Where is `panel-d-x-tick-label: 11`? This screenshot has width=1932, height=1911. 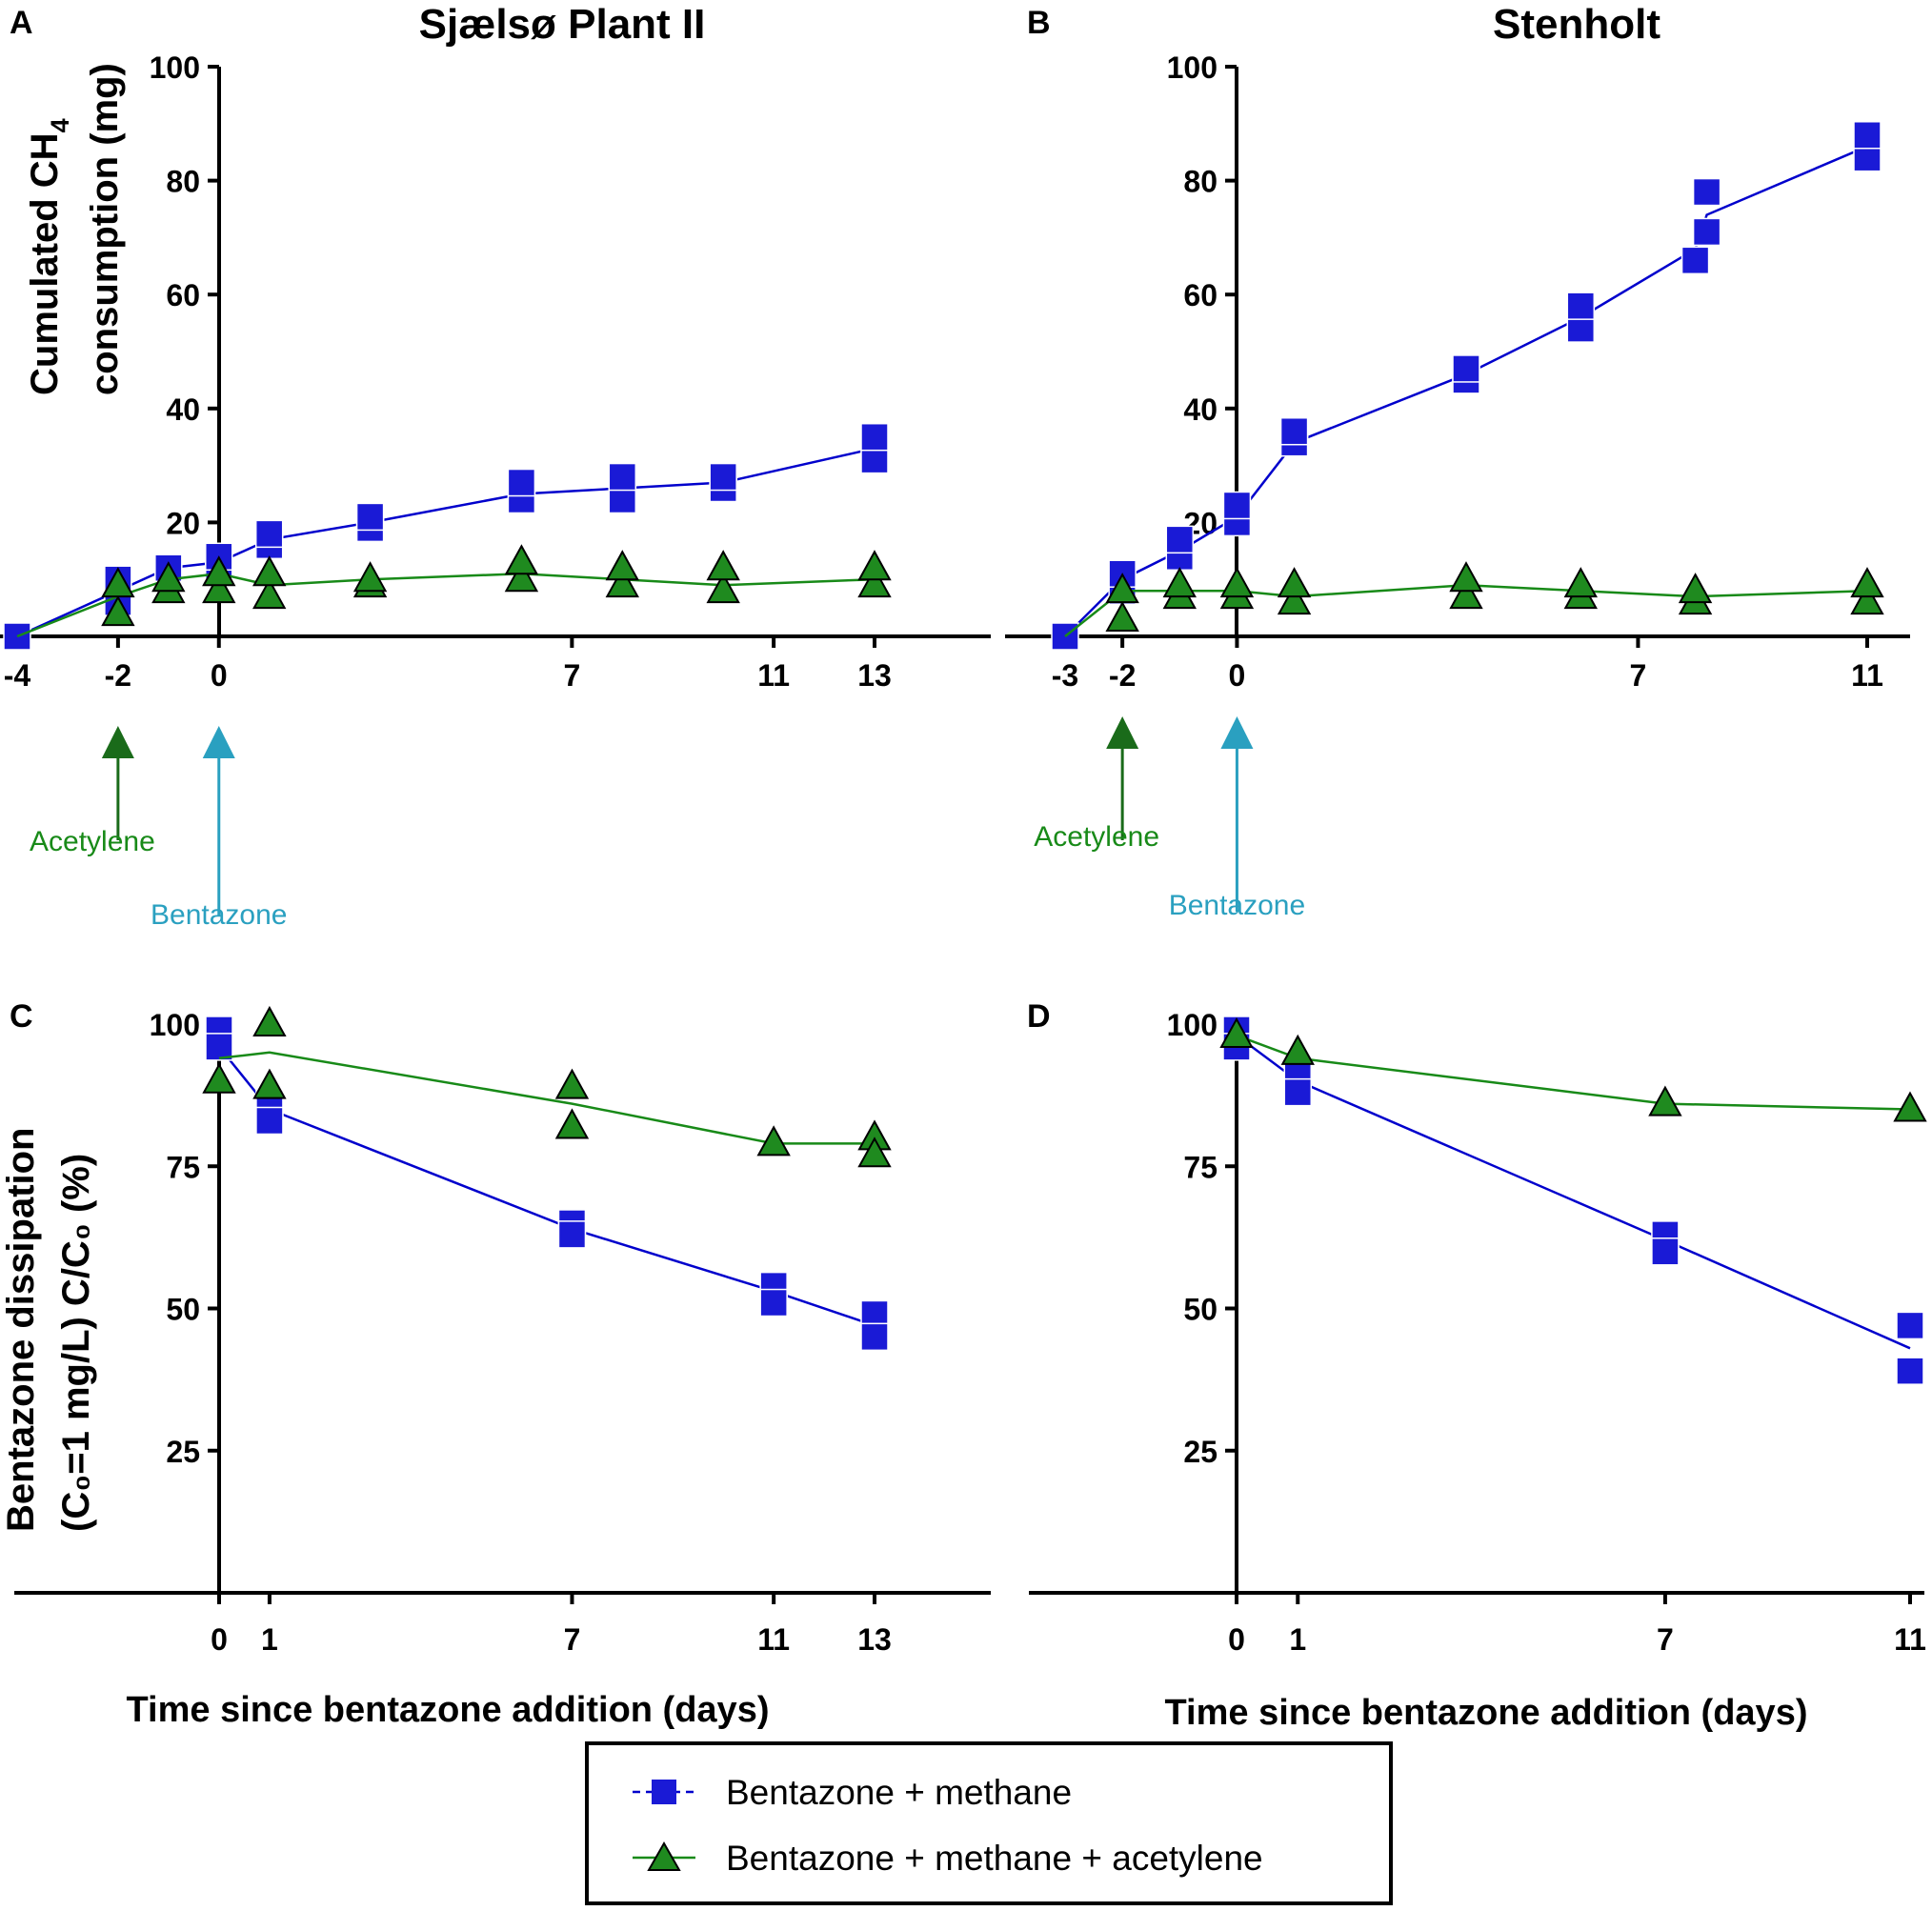 panel-d-x-tick-label: 11 is located at coordinates (1910, 1639).